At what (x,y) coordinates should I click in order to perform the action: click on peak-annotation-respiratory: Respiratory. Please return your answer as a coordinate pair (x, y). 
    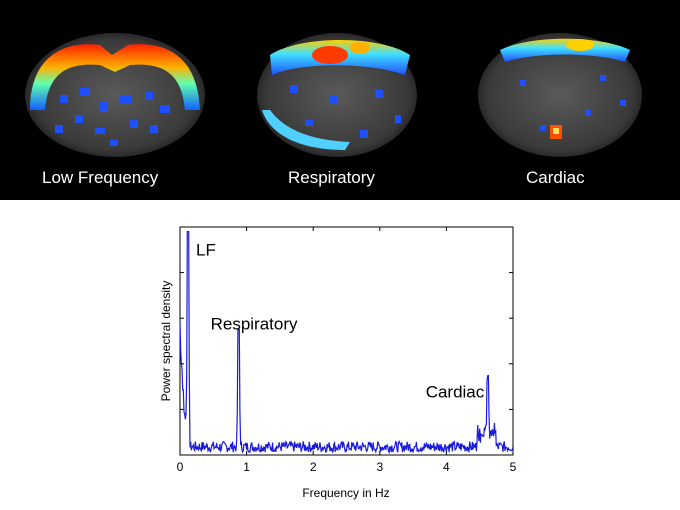
    Looking at the image, I should click on (254, 324).